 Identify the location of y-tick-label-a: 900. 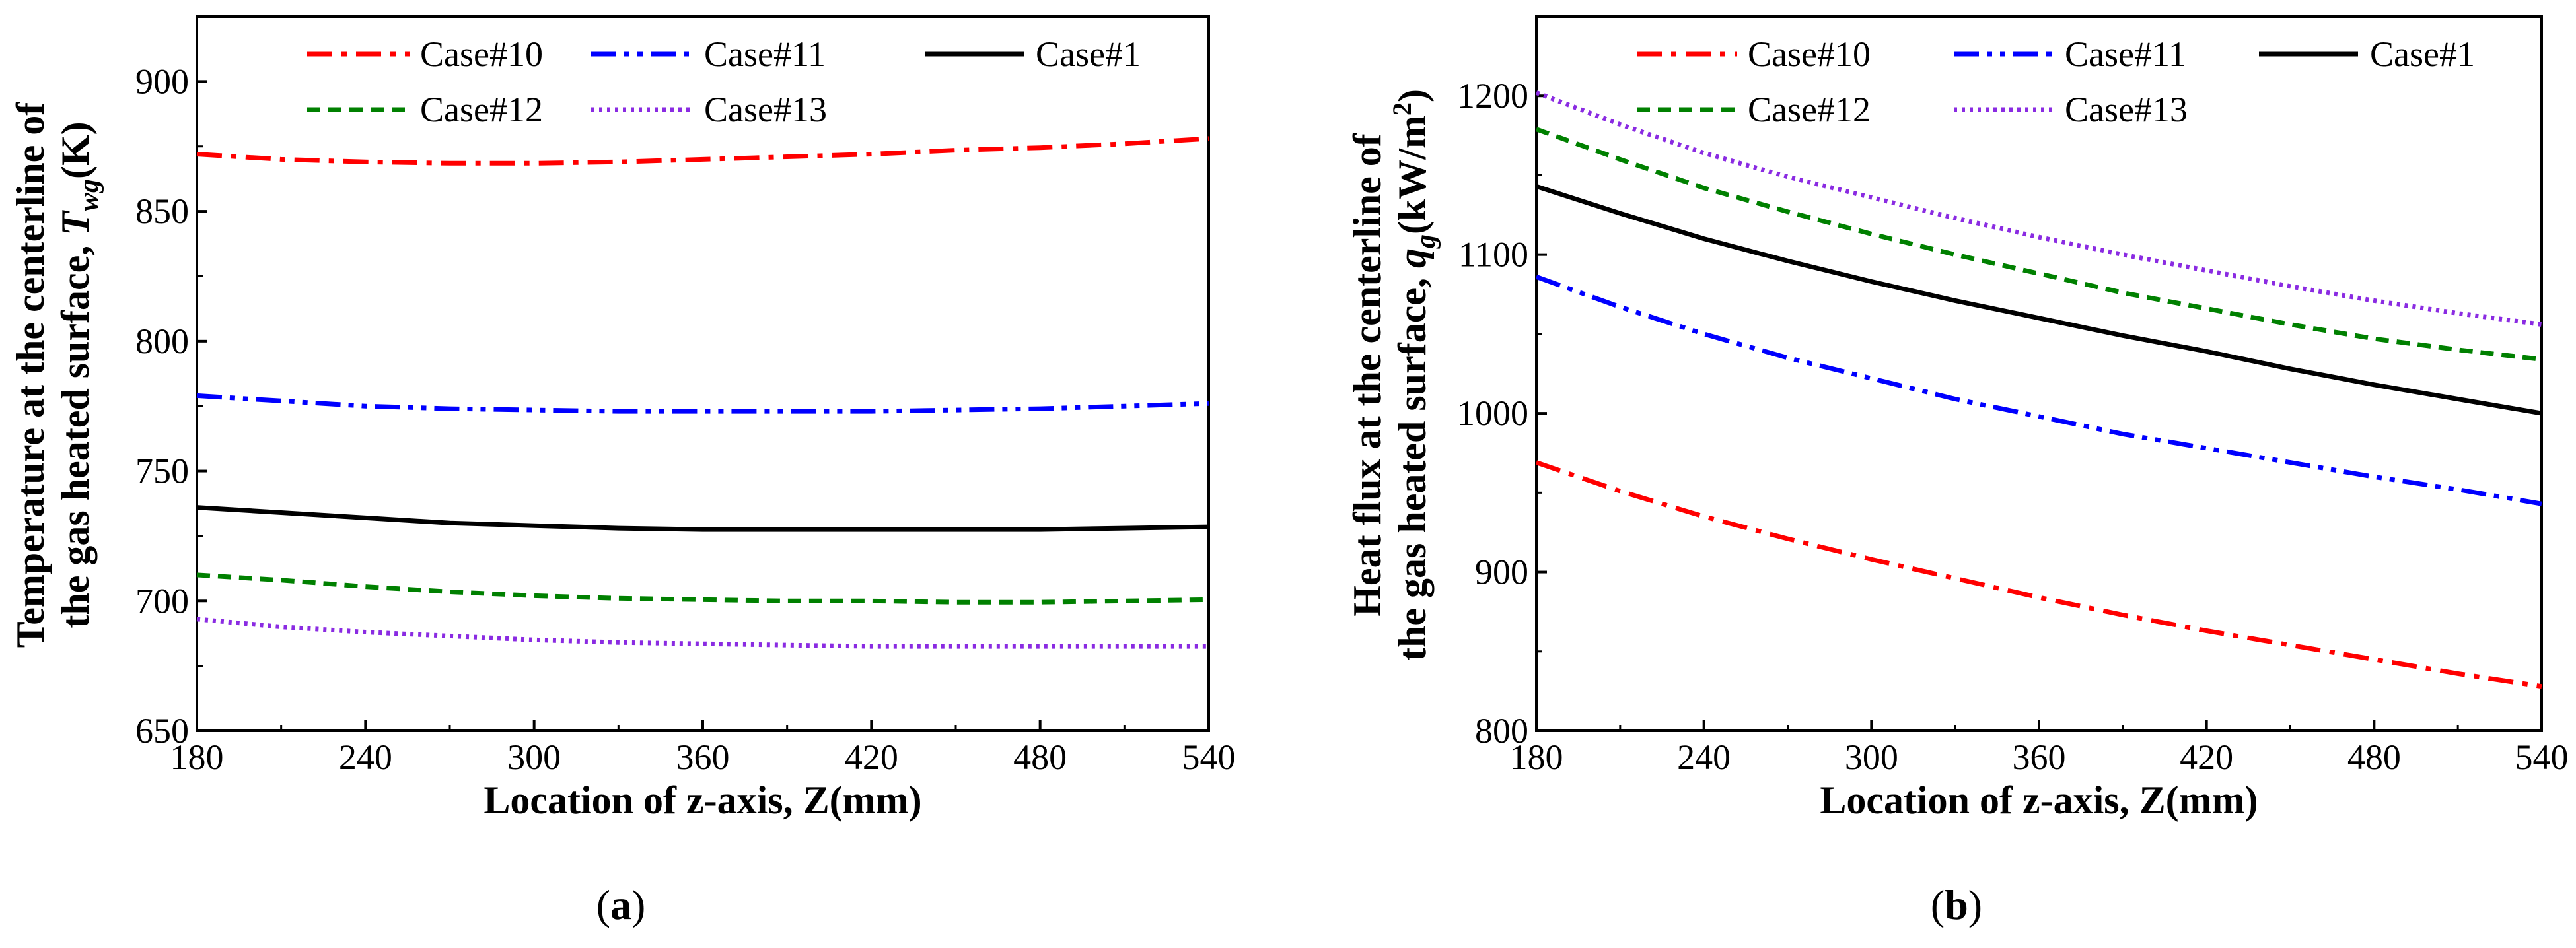
(162, 81).